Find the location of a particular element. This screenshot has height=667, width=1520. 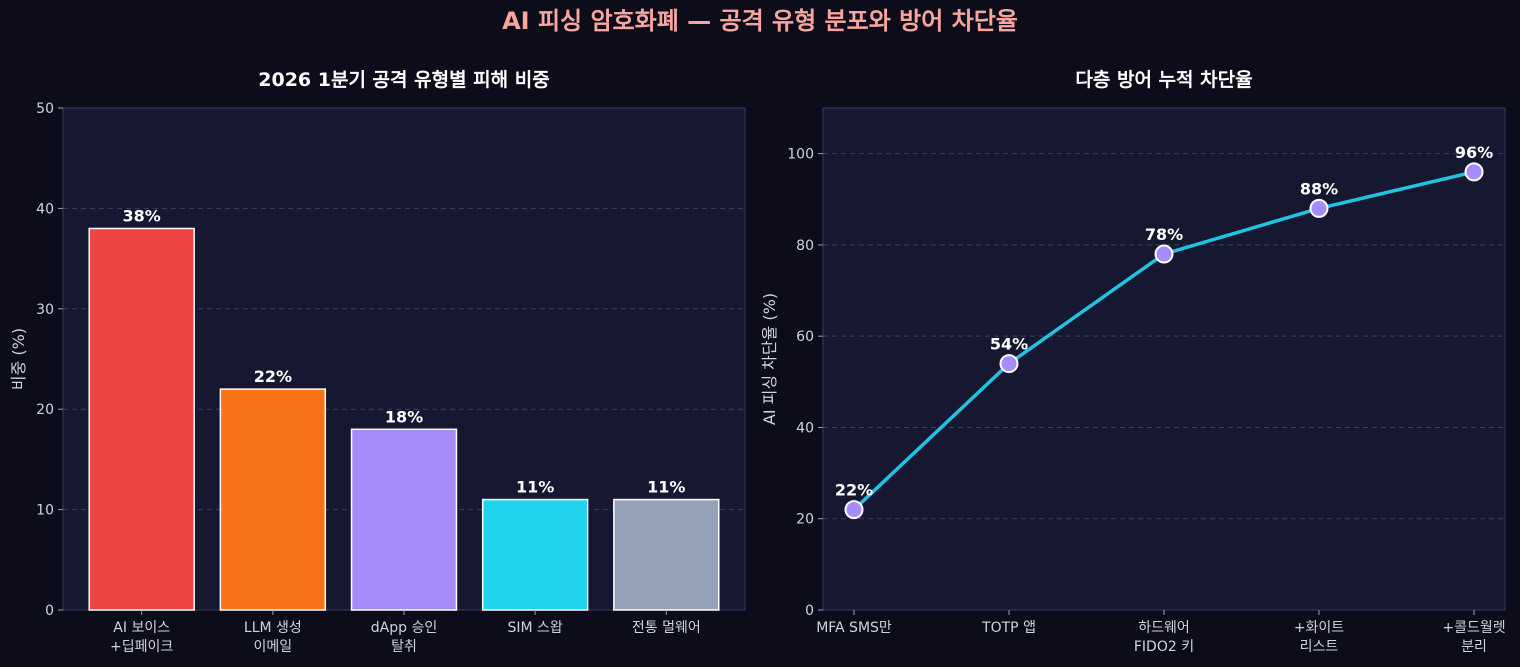

bar-chart-y-tick-label: 40 is located at coordinates (45, 209).